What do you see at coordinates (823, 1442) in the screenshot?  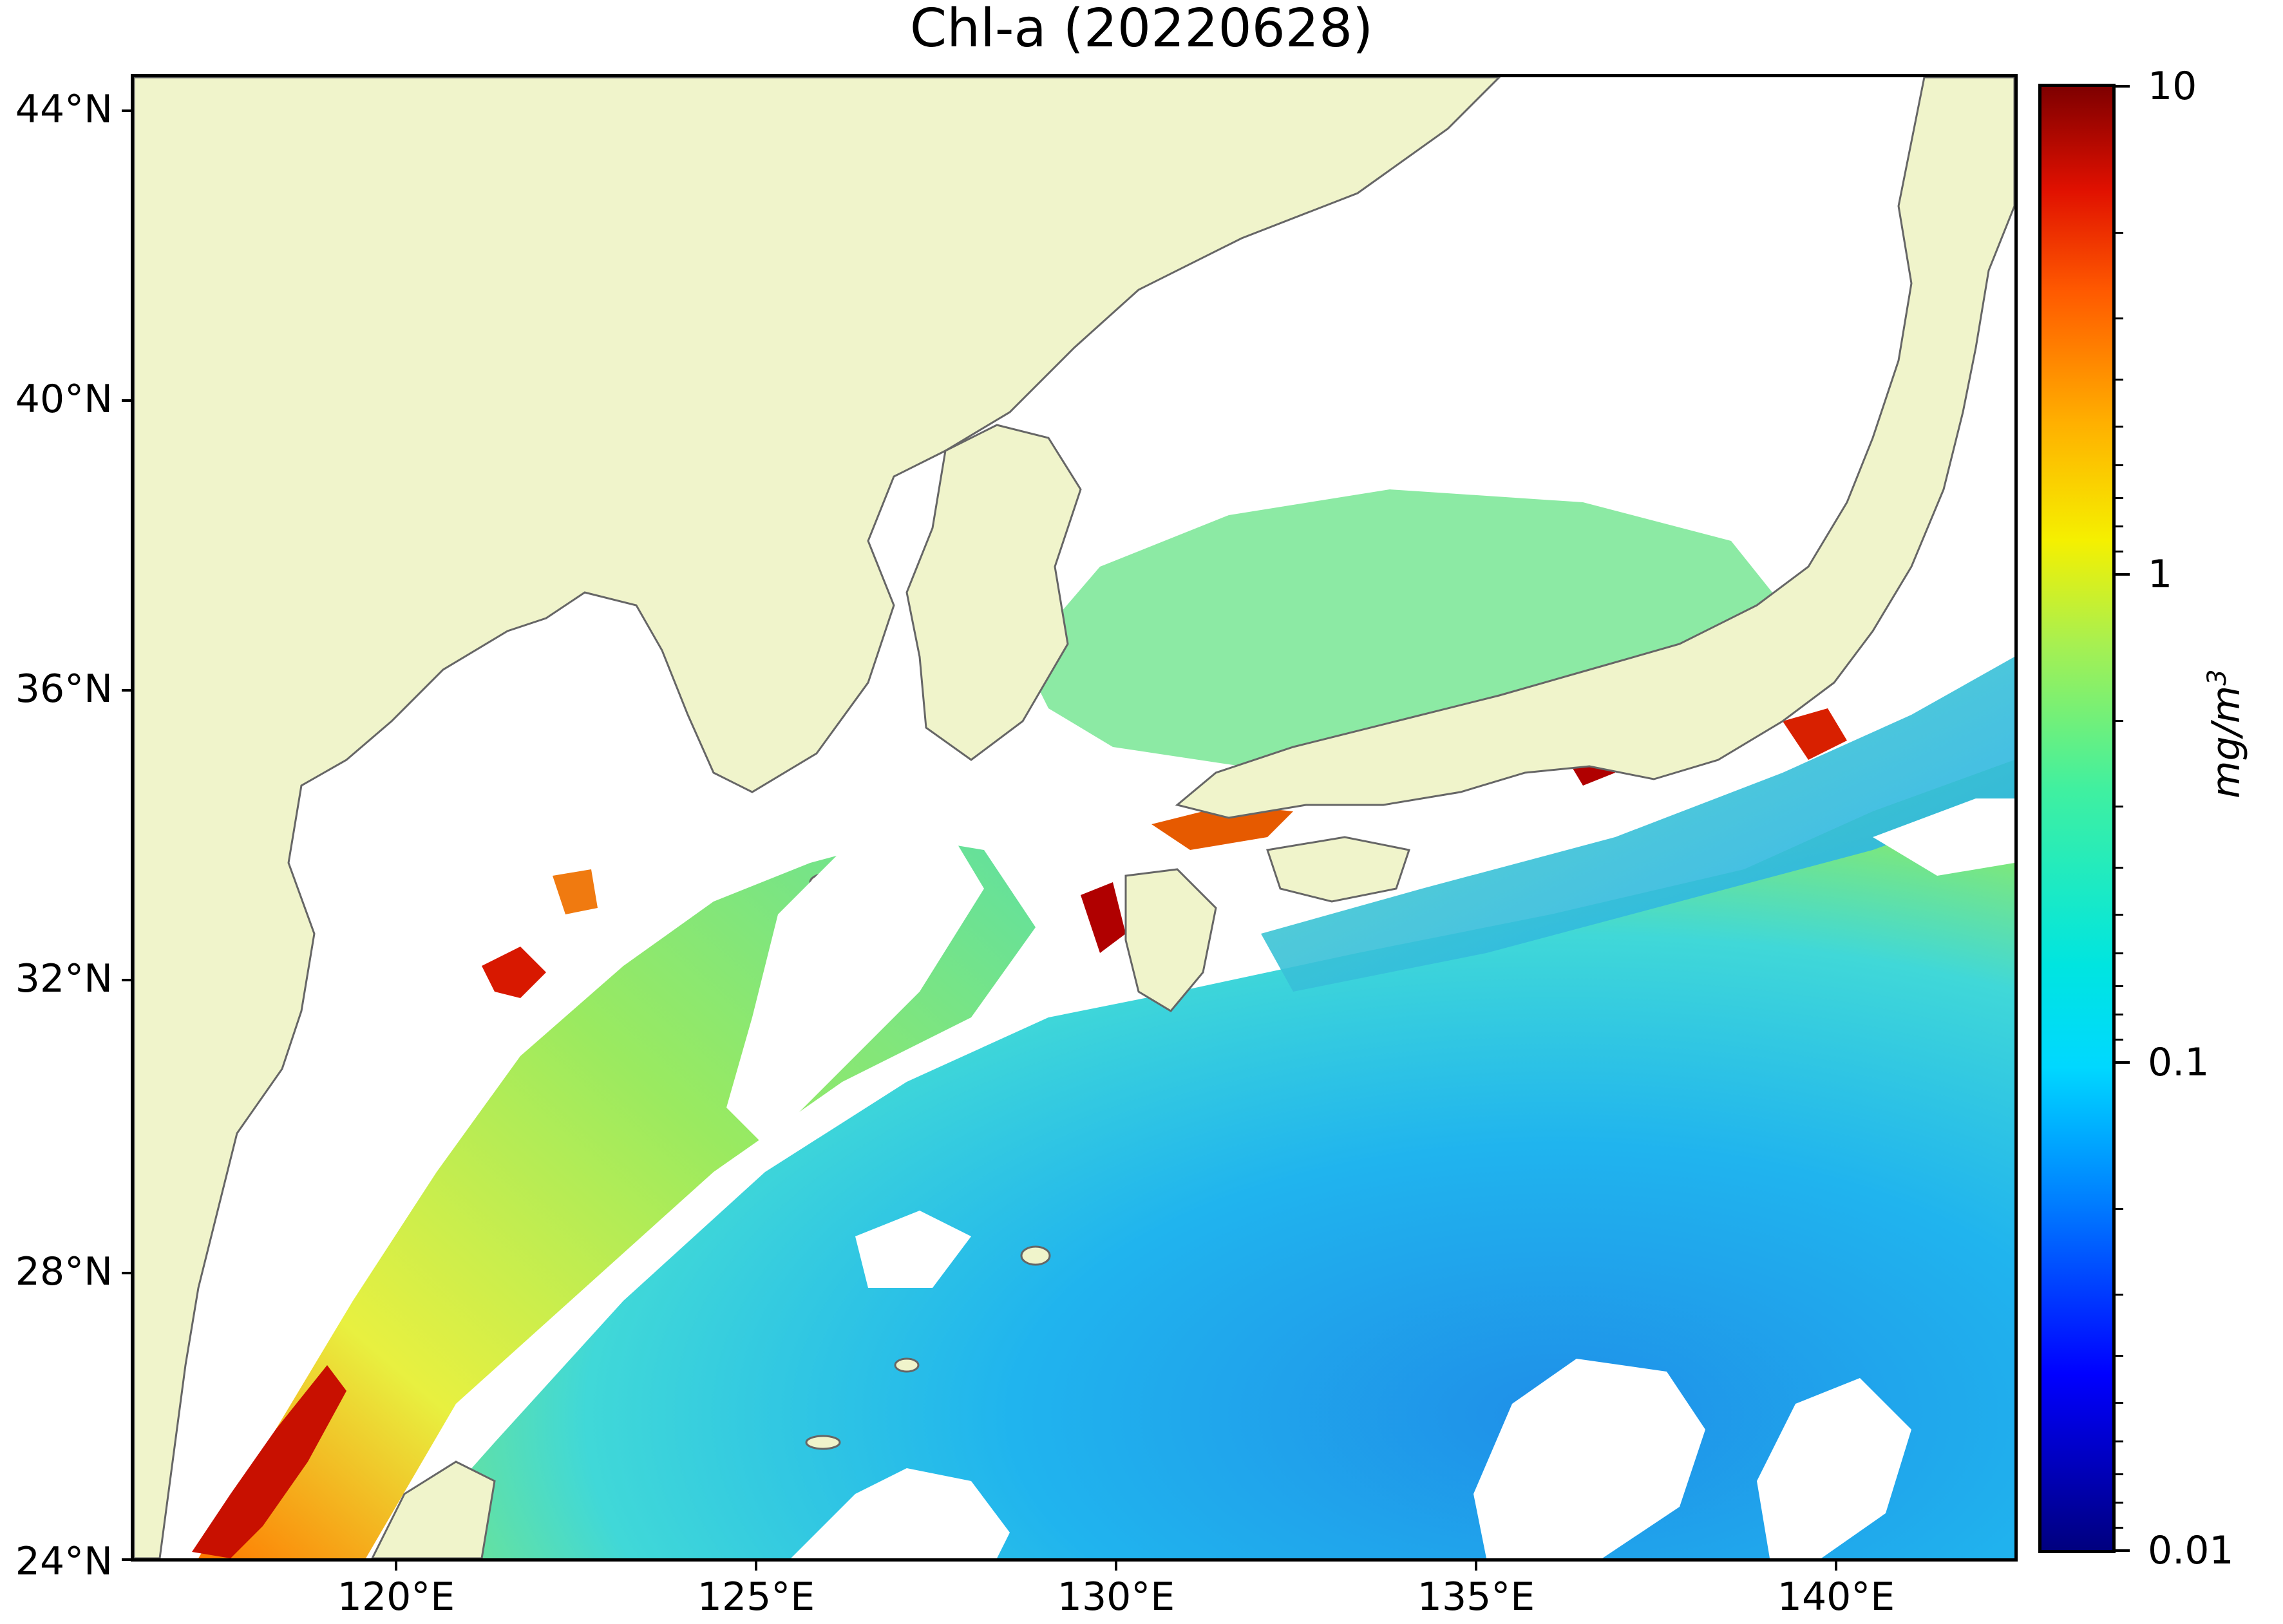 I see `island-okinawa` at bounding box center [823, 1442].